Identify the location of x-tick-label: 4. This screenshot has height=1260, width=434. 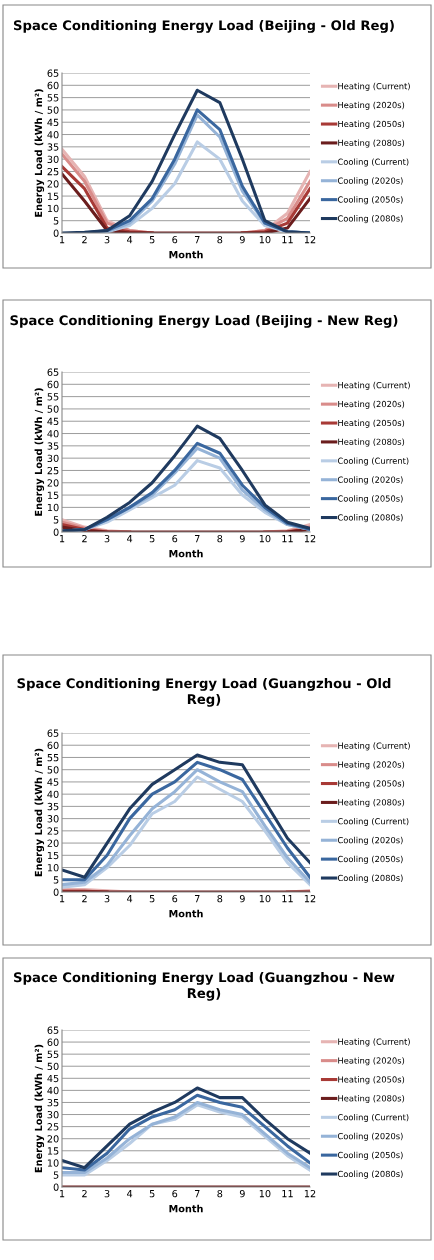
(130, 1194).